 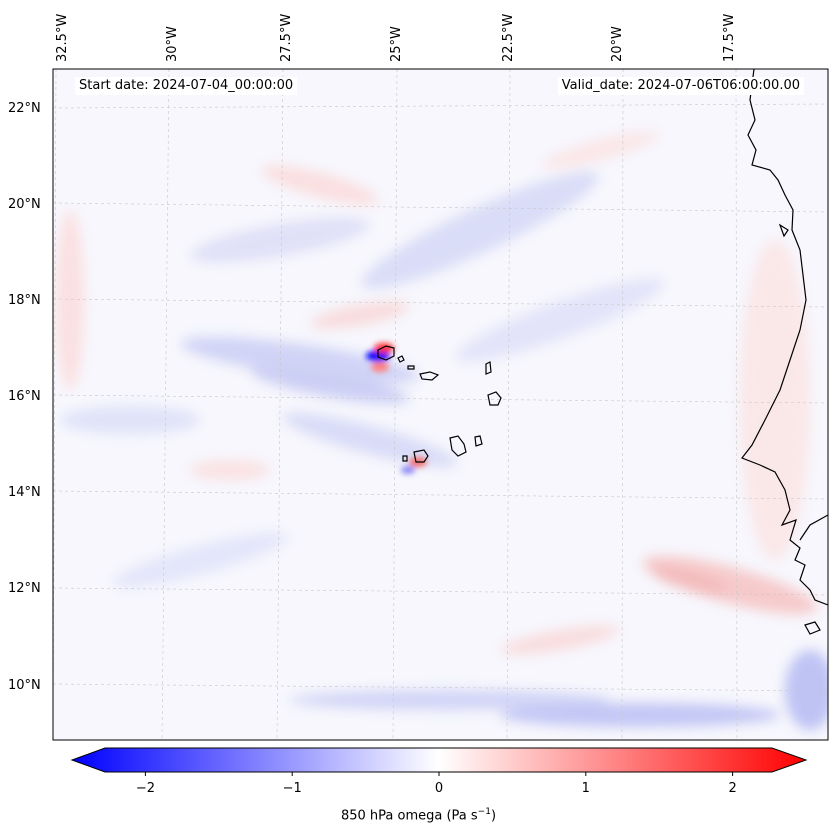 What do you see at coordinates (484, 812) in the screenshot?
I see `colorbar-label-exponent: −1` at bounding box center [484, 812].